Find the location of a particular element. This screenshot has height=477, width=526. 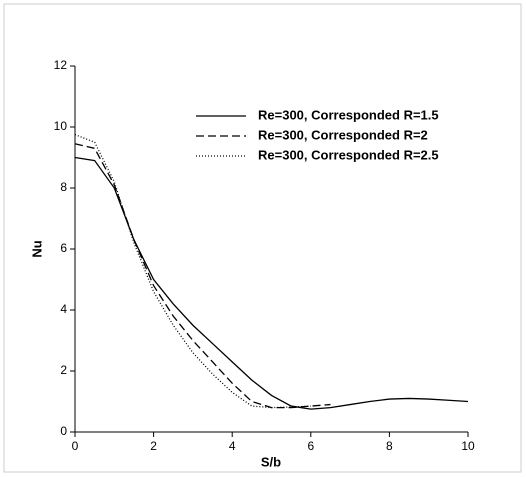

legend-text: Re=300, Corresponded R=1.5 is located at coordinates (348, 114).